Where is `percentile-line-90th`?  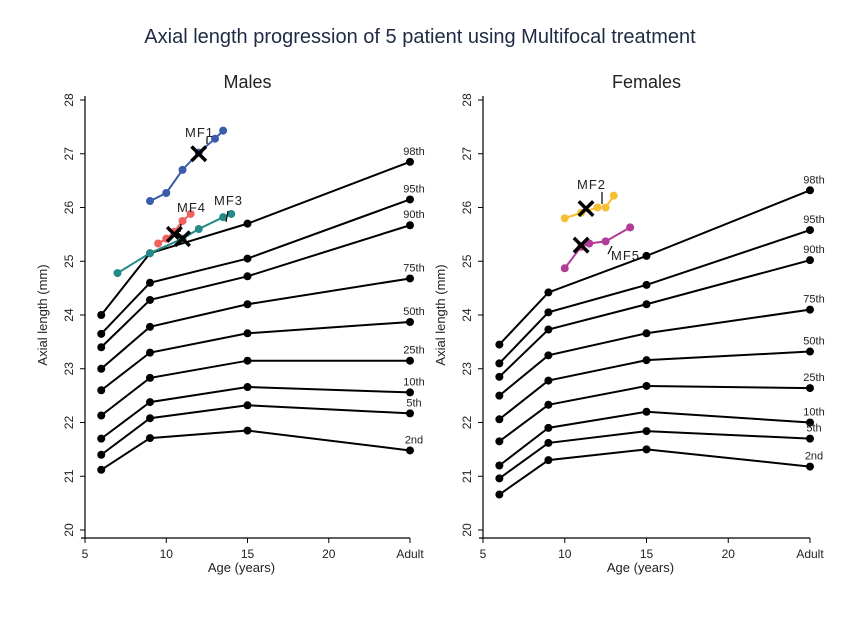
percentile-line-90th is located at coordinates (255, 286).